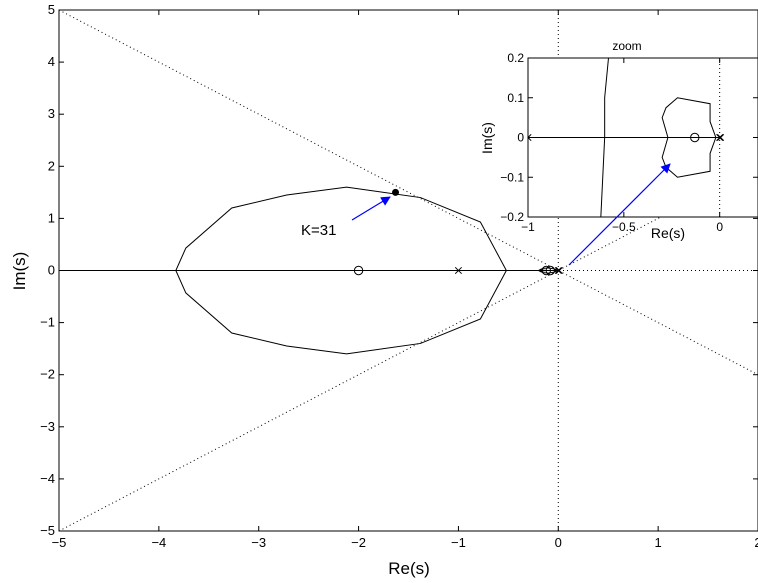 This screenshot has width=758, height=583. Describe the element at coordinates (528, 227) in the screenshot. I see `inset-x-tick-label: −1` at that location.